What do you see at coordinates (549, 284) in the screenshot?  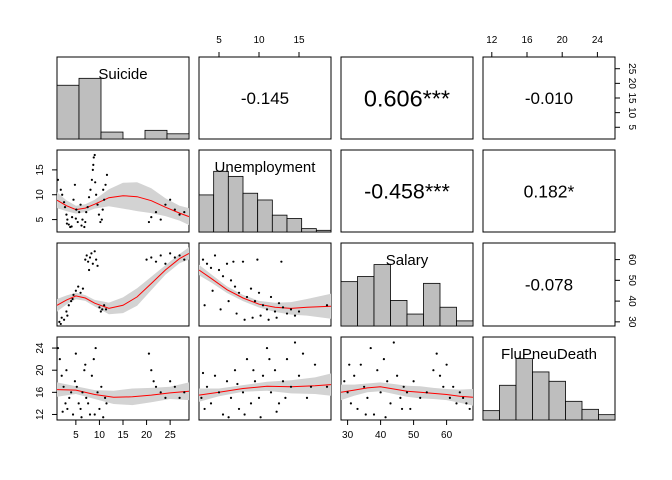 I see `panel-frame-salary-flupneudeath` at bounding box center [549, 284].